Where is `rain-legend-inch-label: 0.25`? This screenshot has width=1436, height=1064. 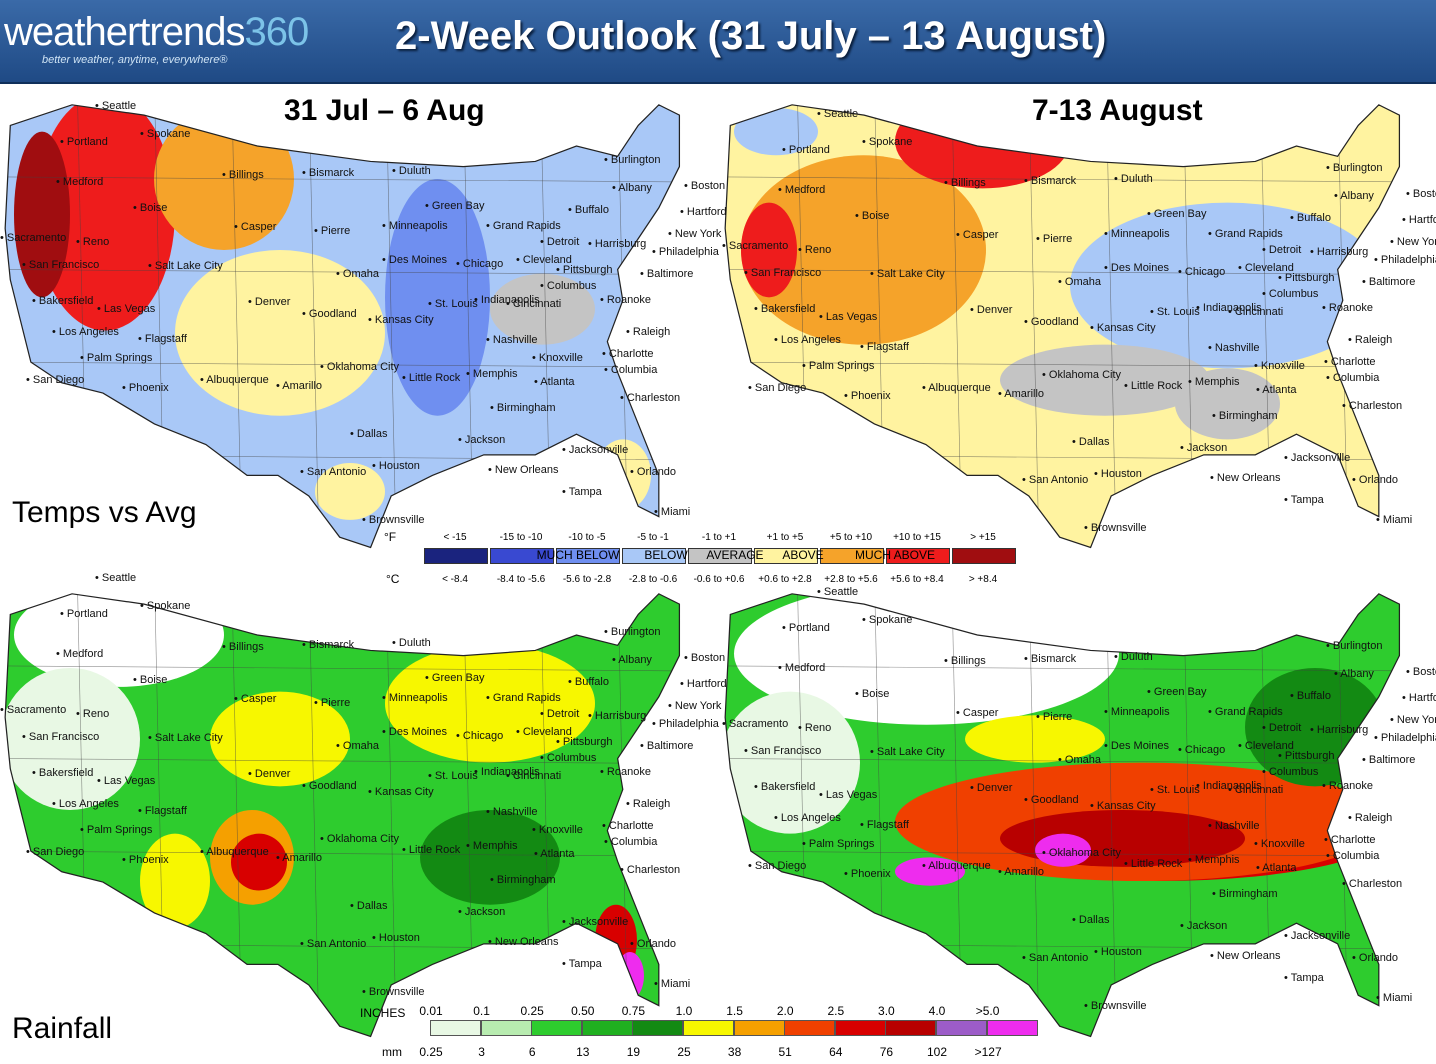 rain-legend-inch-label: 0.25 is located at coordinates (532, 1011).